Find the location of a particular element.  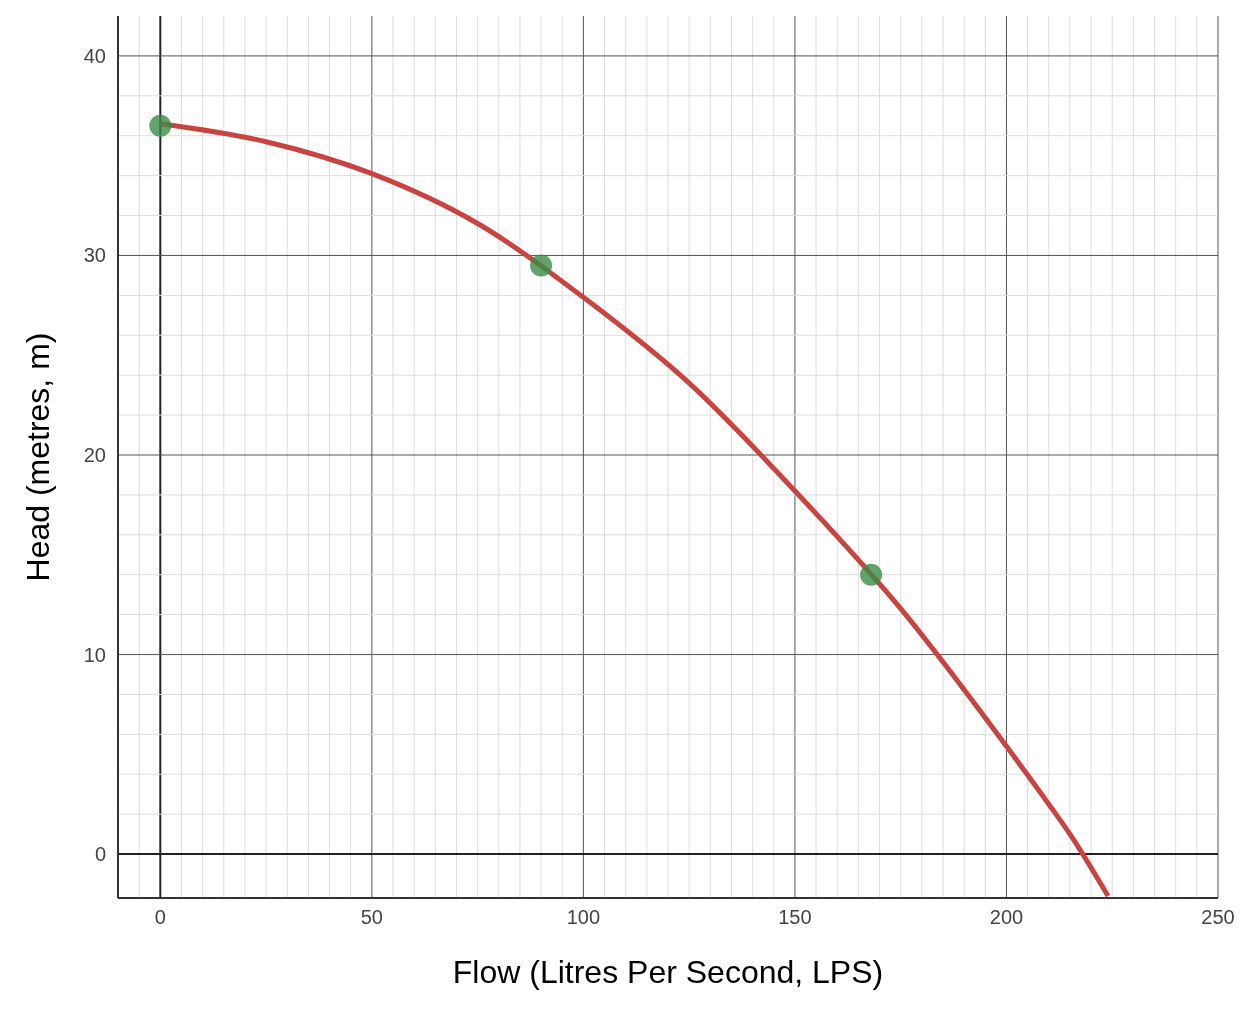

x-tick-label: 0 is located at coordinates (160, 917).